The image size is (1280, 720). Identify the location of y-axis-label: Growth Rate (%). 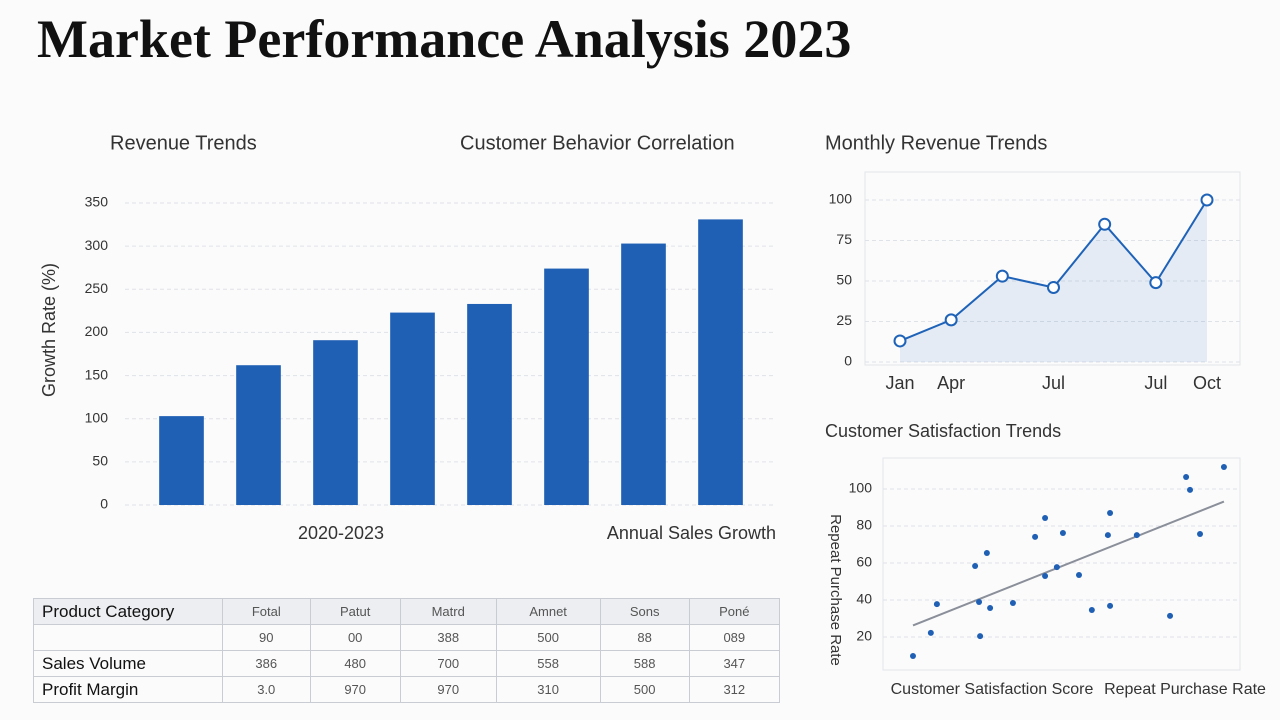
(49, 330).